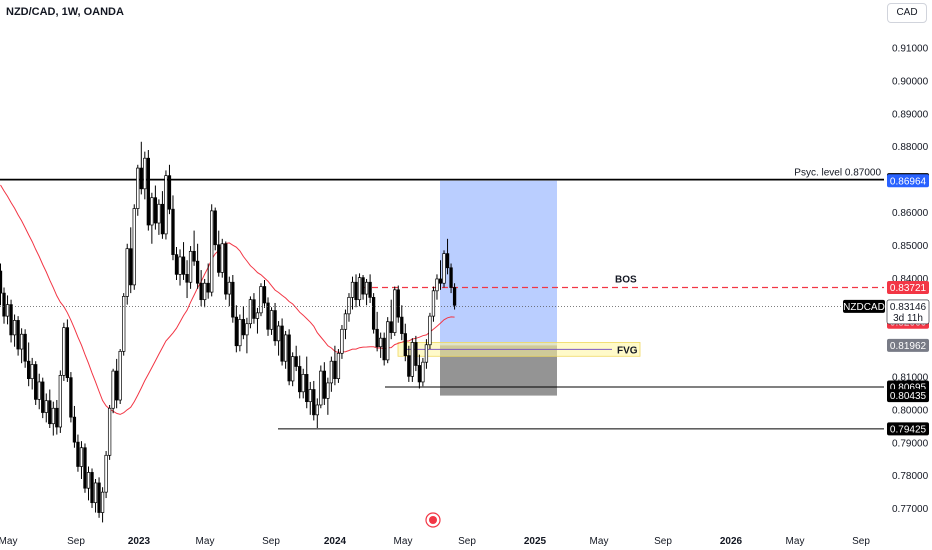 This screenshot has height=550, width=932. I want to click on y-tick-label: 0.84000, so click(910, 279).